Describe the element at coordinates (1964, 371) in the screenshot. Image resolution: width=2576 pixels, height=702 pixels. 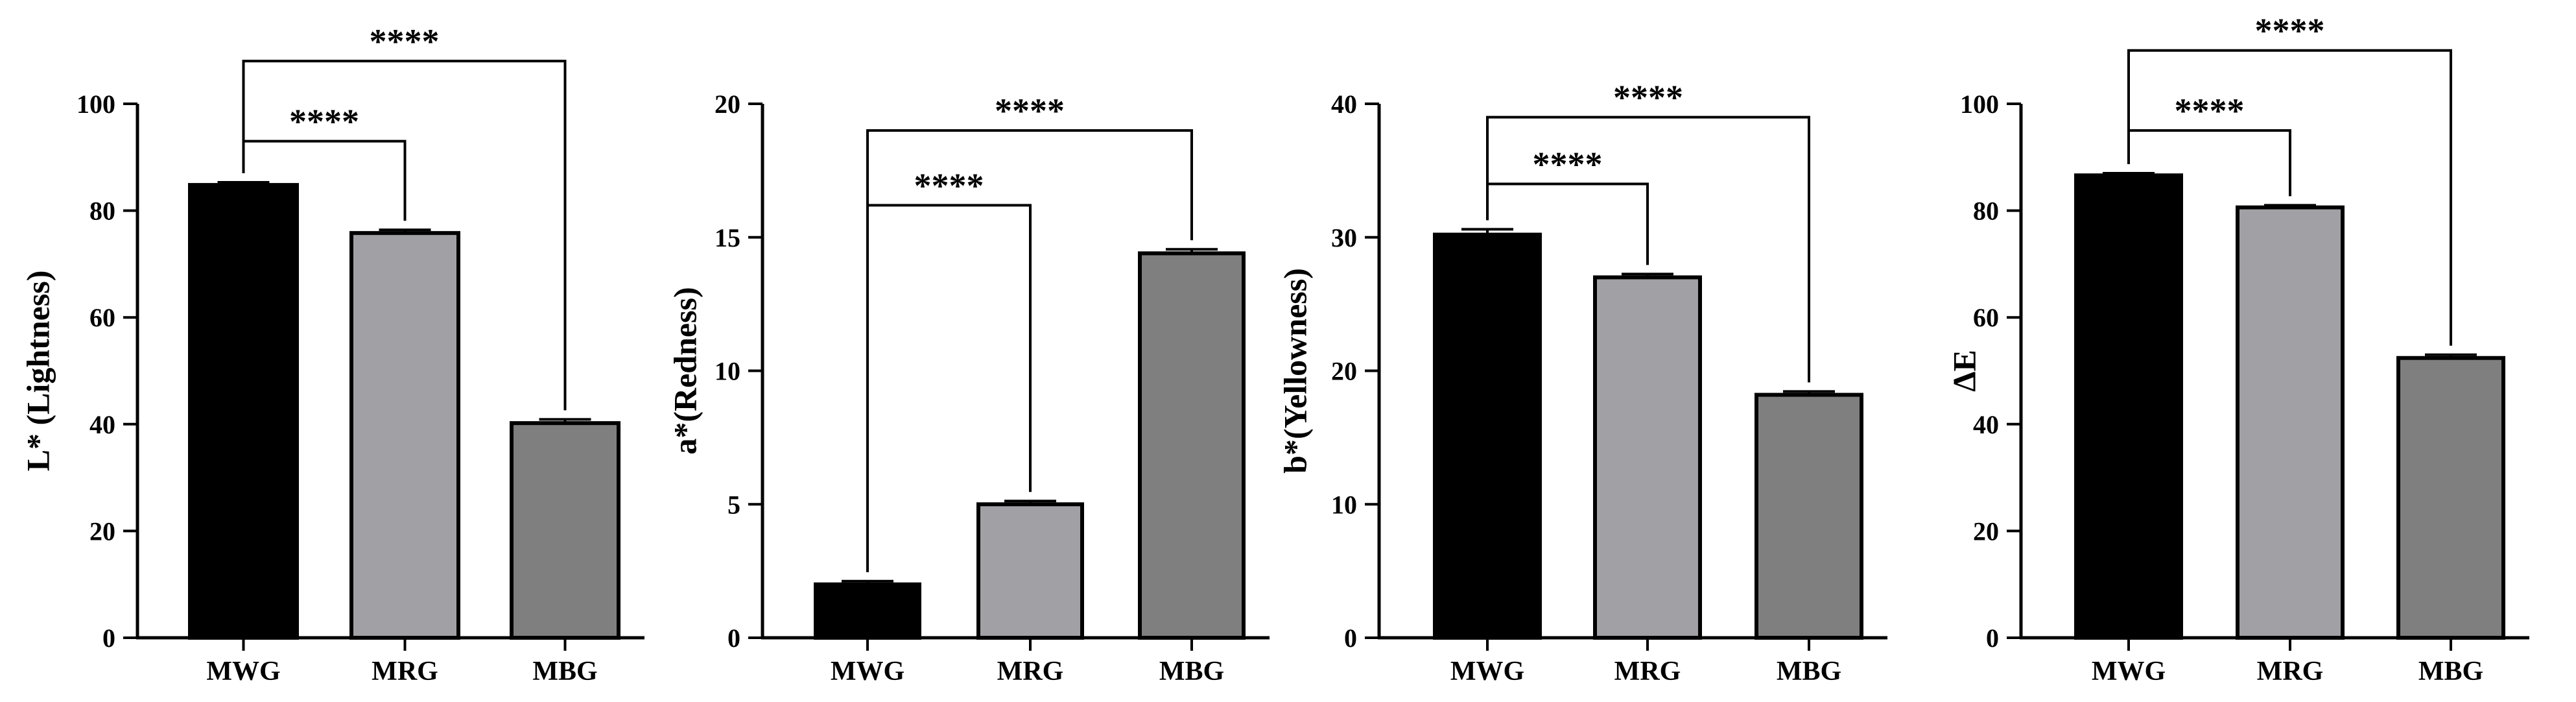
I see `y-axis-title: ΔE` at that location.